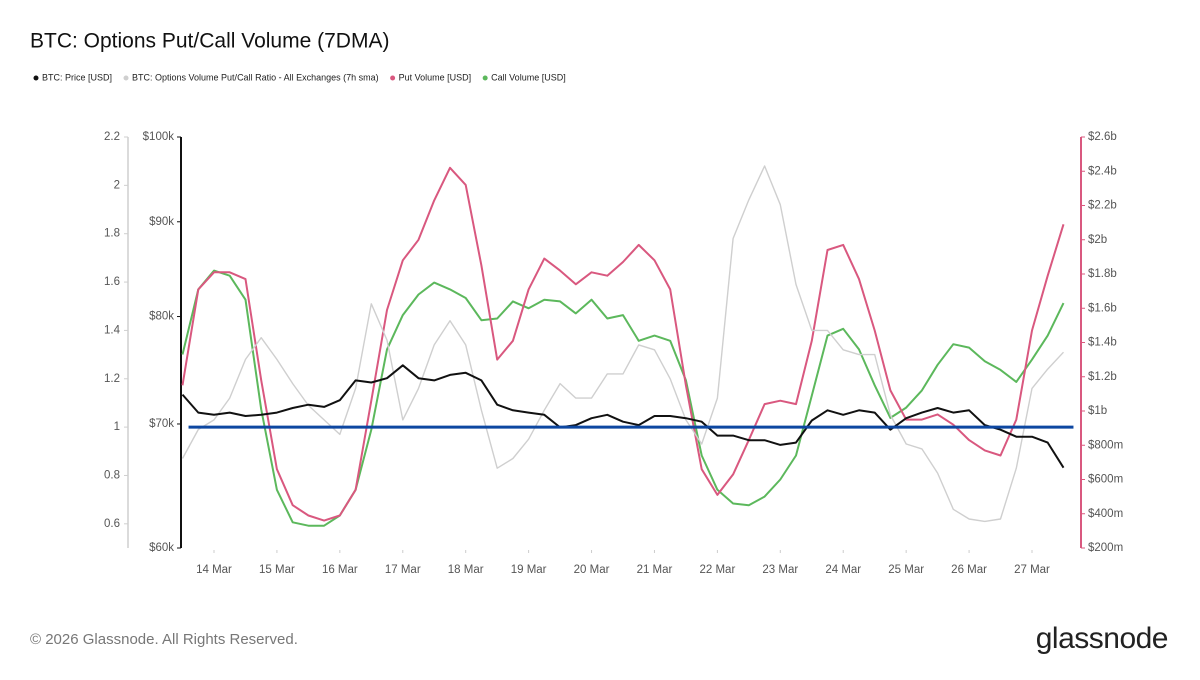 The width and height of the screenshot is (1200, 680). What do you see at coordinates (969, 570) in the screenshot?
I see `x-tick-label: 26 Mar` at bounding box center [969, 570].